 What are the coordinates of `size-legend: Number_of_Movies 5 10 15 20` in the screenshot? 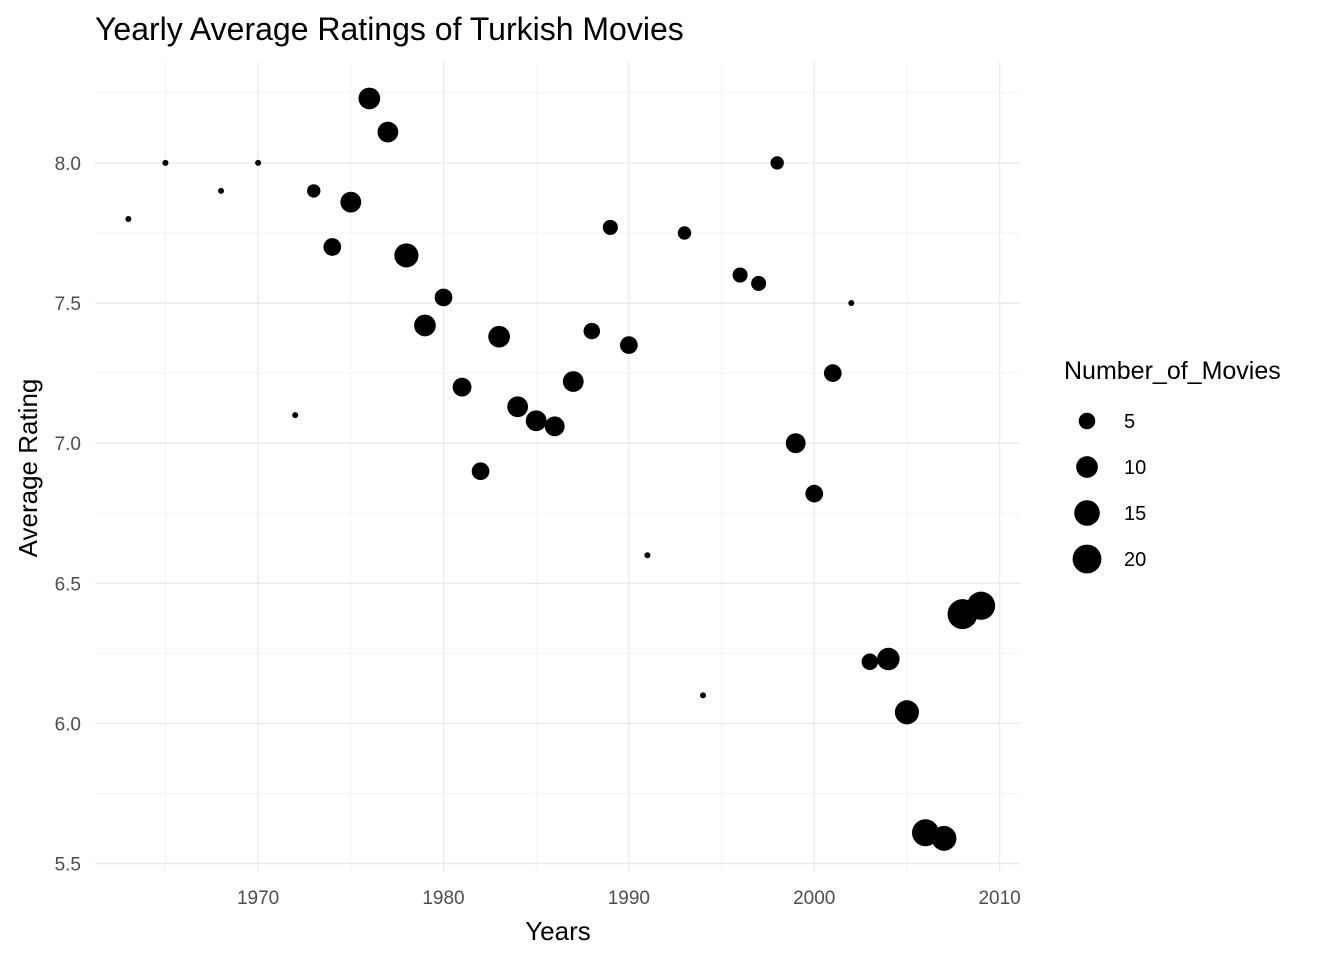 It's located at (1172, 465).